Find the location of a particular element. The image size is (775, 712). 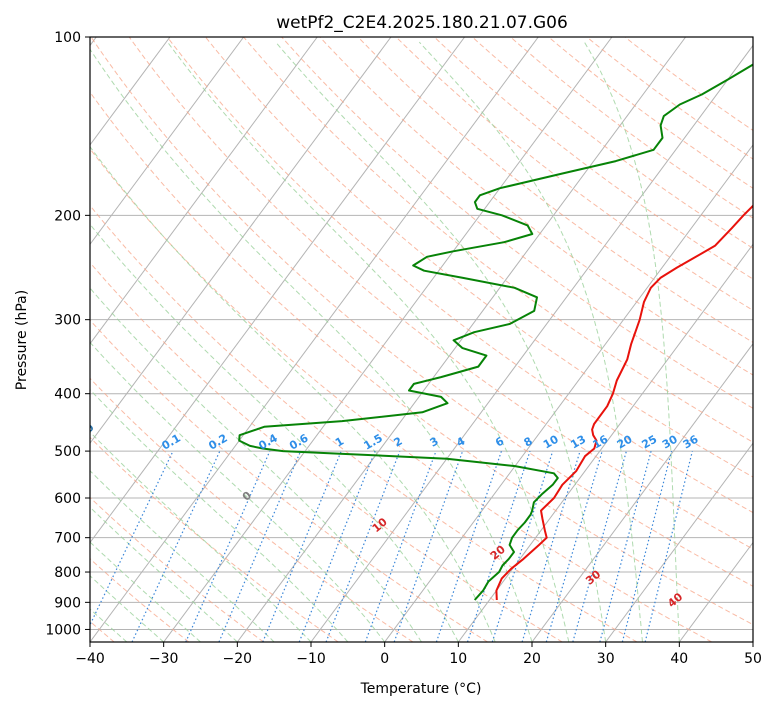

x-tick-label: 20 is located at coordinates (532, 659).